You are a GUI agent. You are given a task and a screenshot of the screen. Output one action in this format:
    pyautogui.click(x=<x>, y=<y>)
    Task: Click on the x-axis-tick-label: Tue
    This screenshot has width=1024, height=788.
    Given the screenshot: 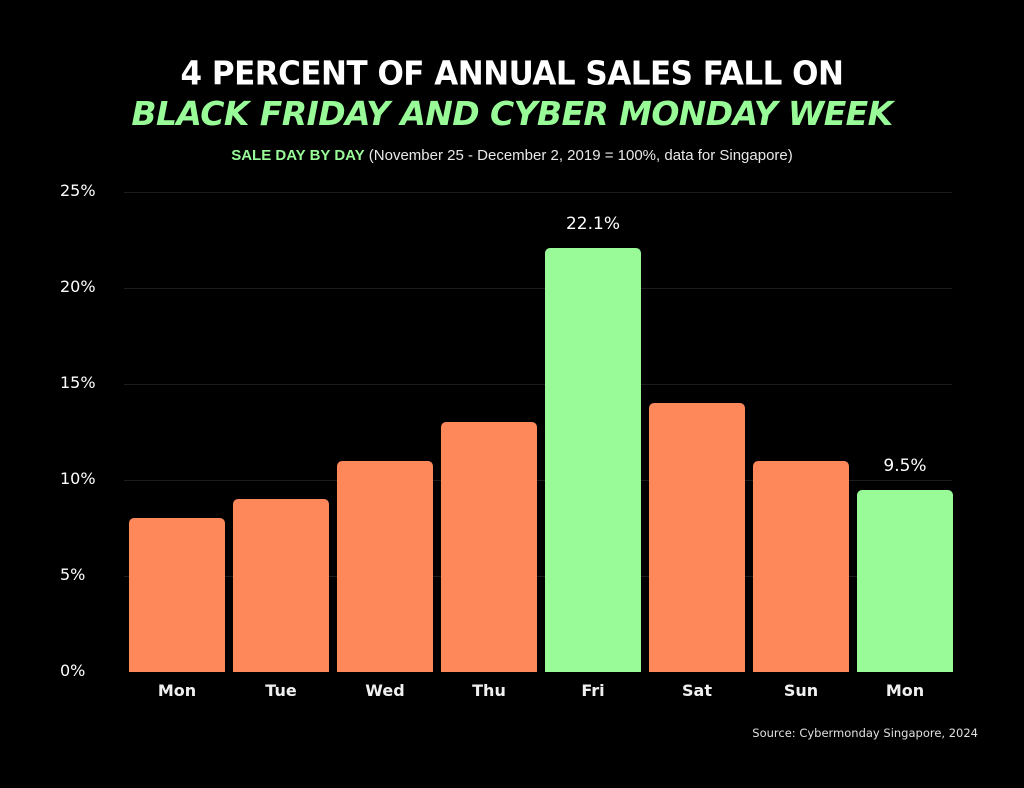 What is the action you would take?
    pyautogui.click(x=281, y=690)
    